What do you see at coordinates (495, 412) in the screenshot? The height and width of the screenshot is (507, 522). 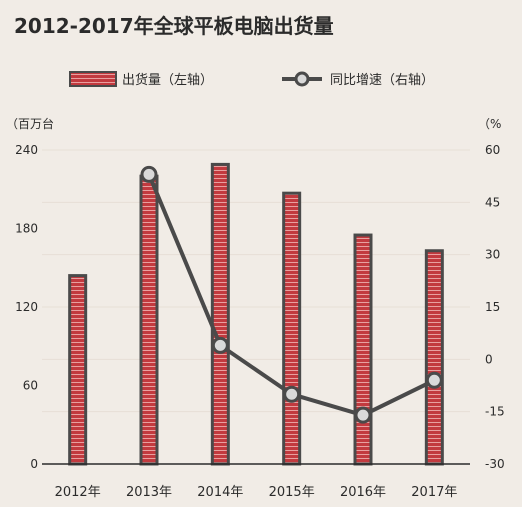 I see `y-right-tick-label: -15` at bounding box center [495, 412].